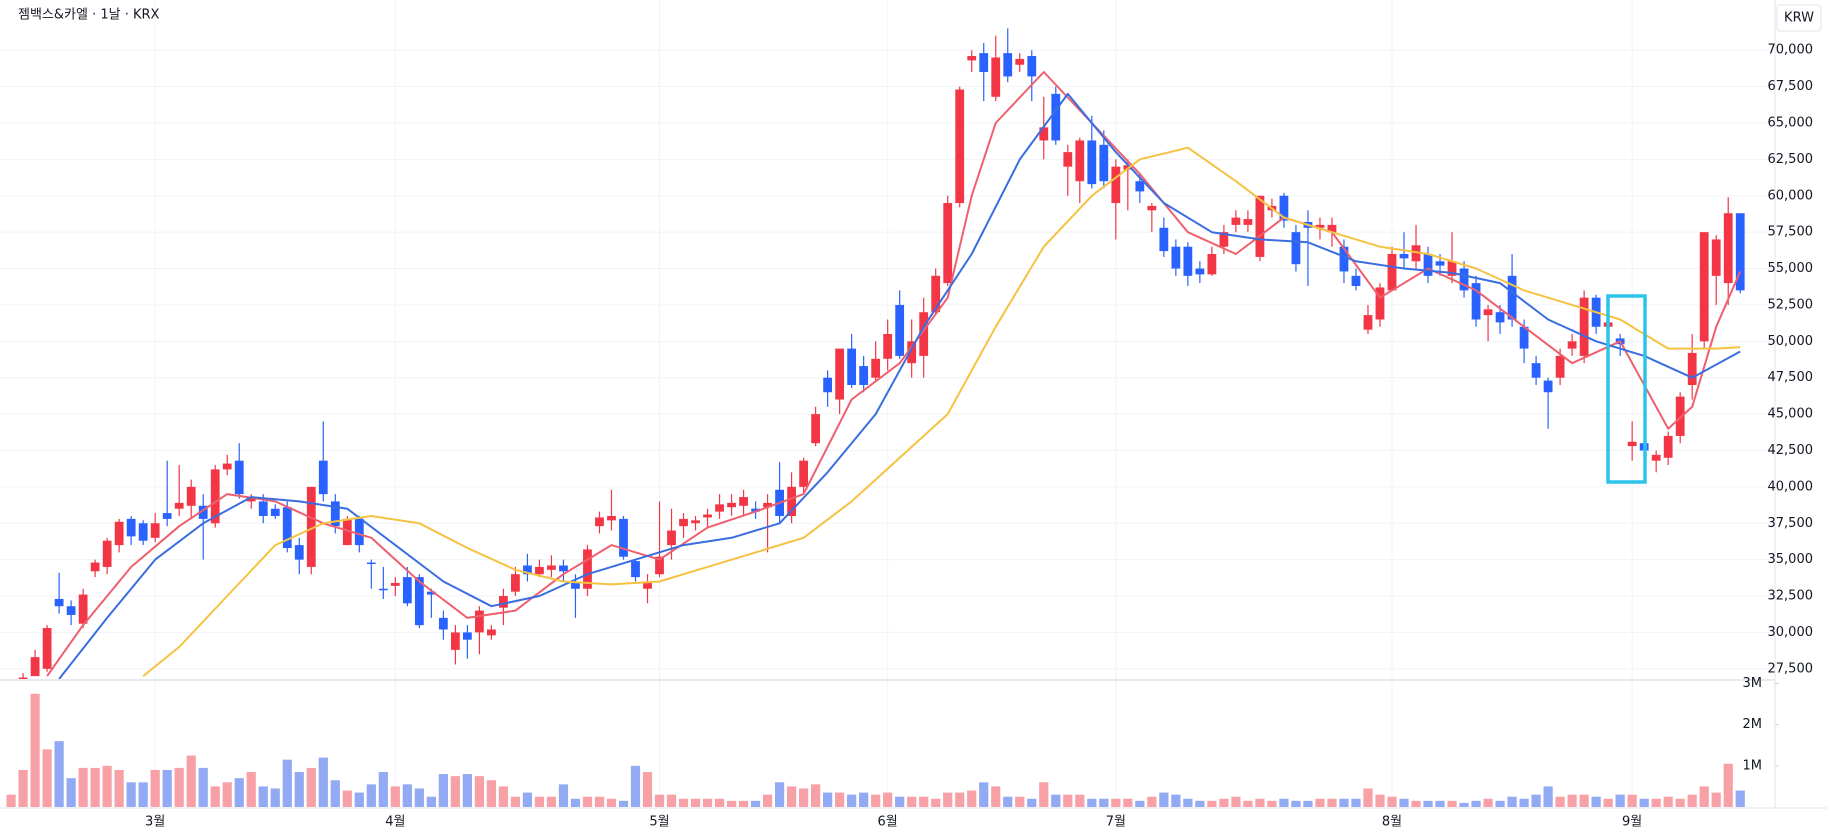  Describe the element at coordinates (1791, 341) in the screenshot. I see `y-tick-label: 50,000` at that location.